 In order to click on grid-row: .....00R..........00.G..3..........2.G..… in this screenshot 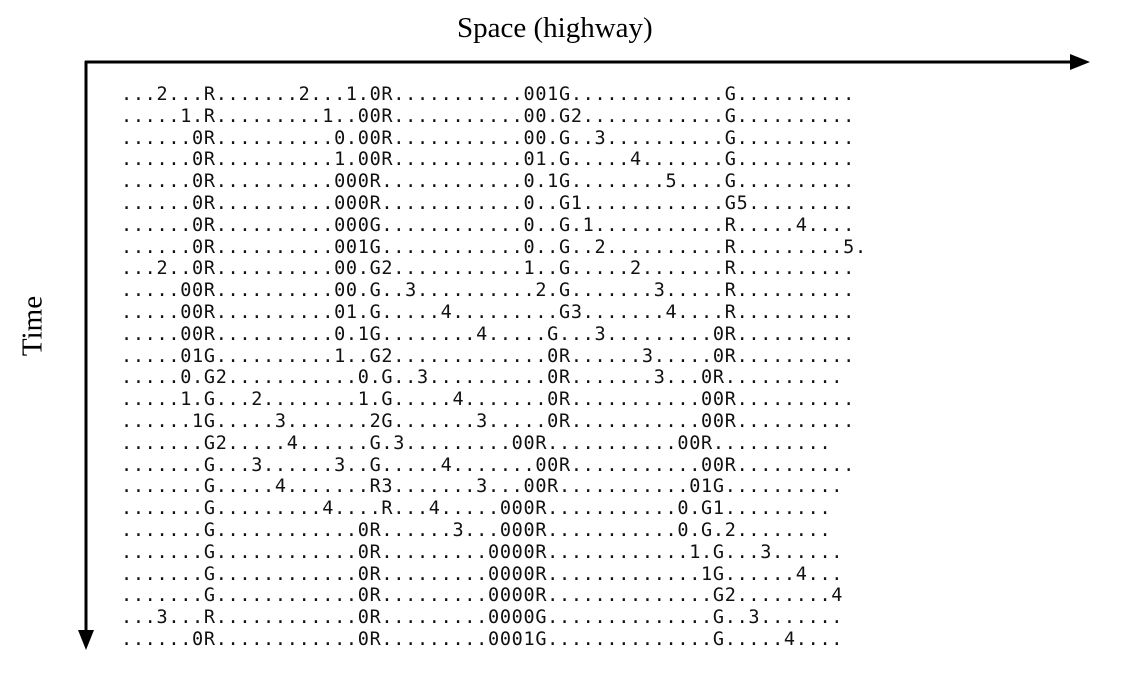, I will do `click(488, 291)`.